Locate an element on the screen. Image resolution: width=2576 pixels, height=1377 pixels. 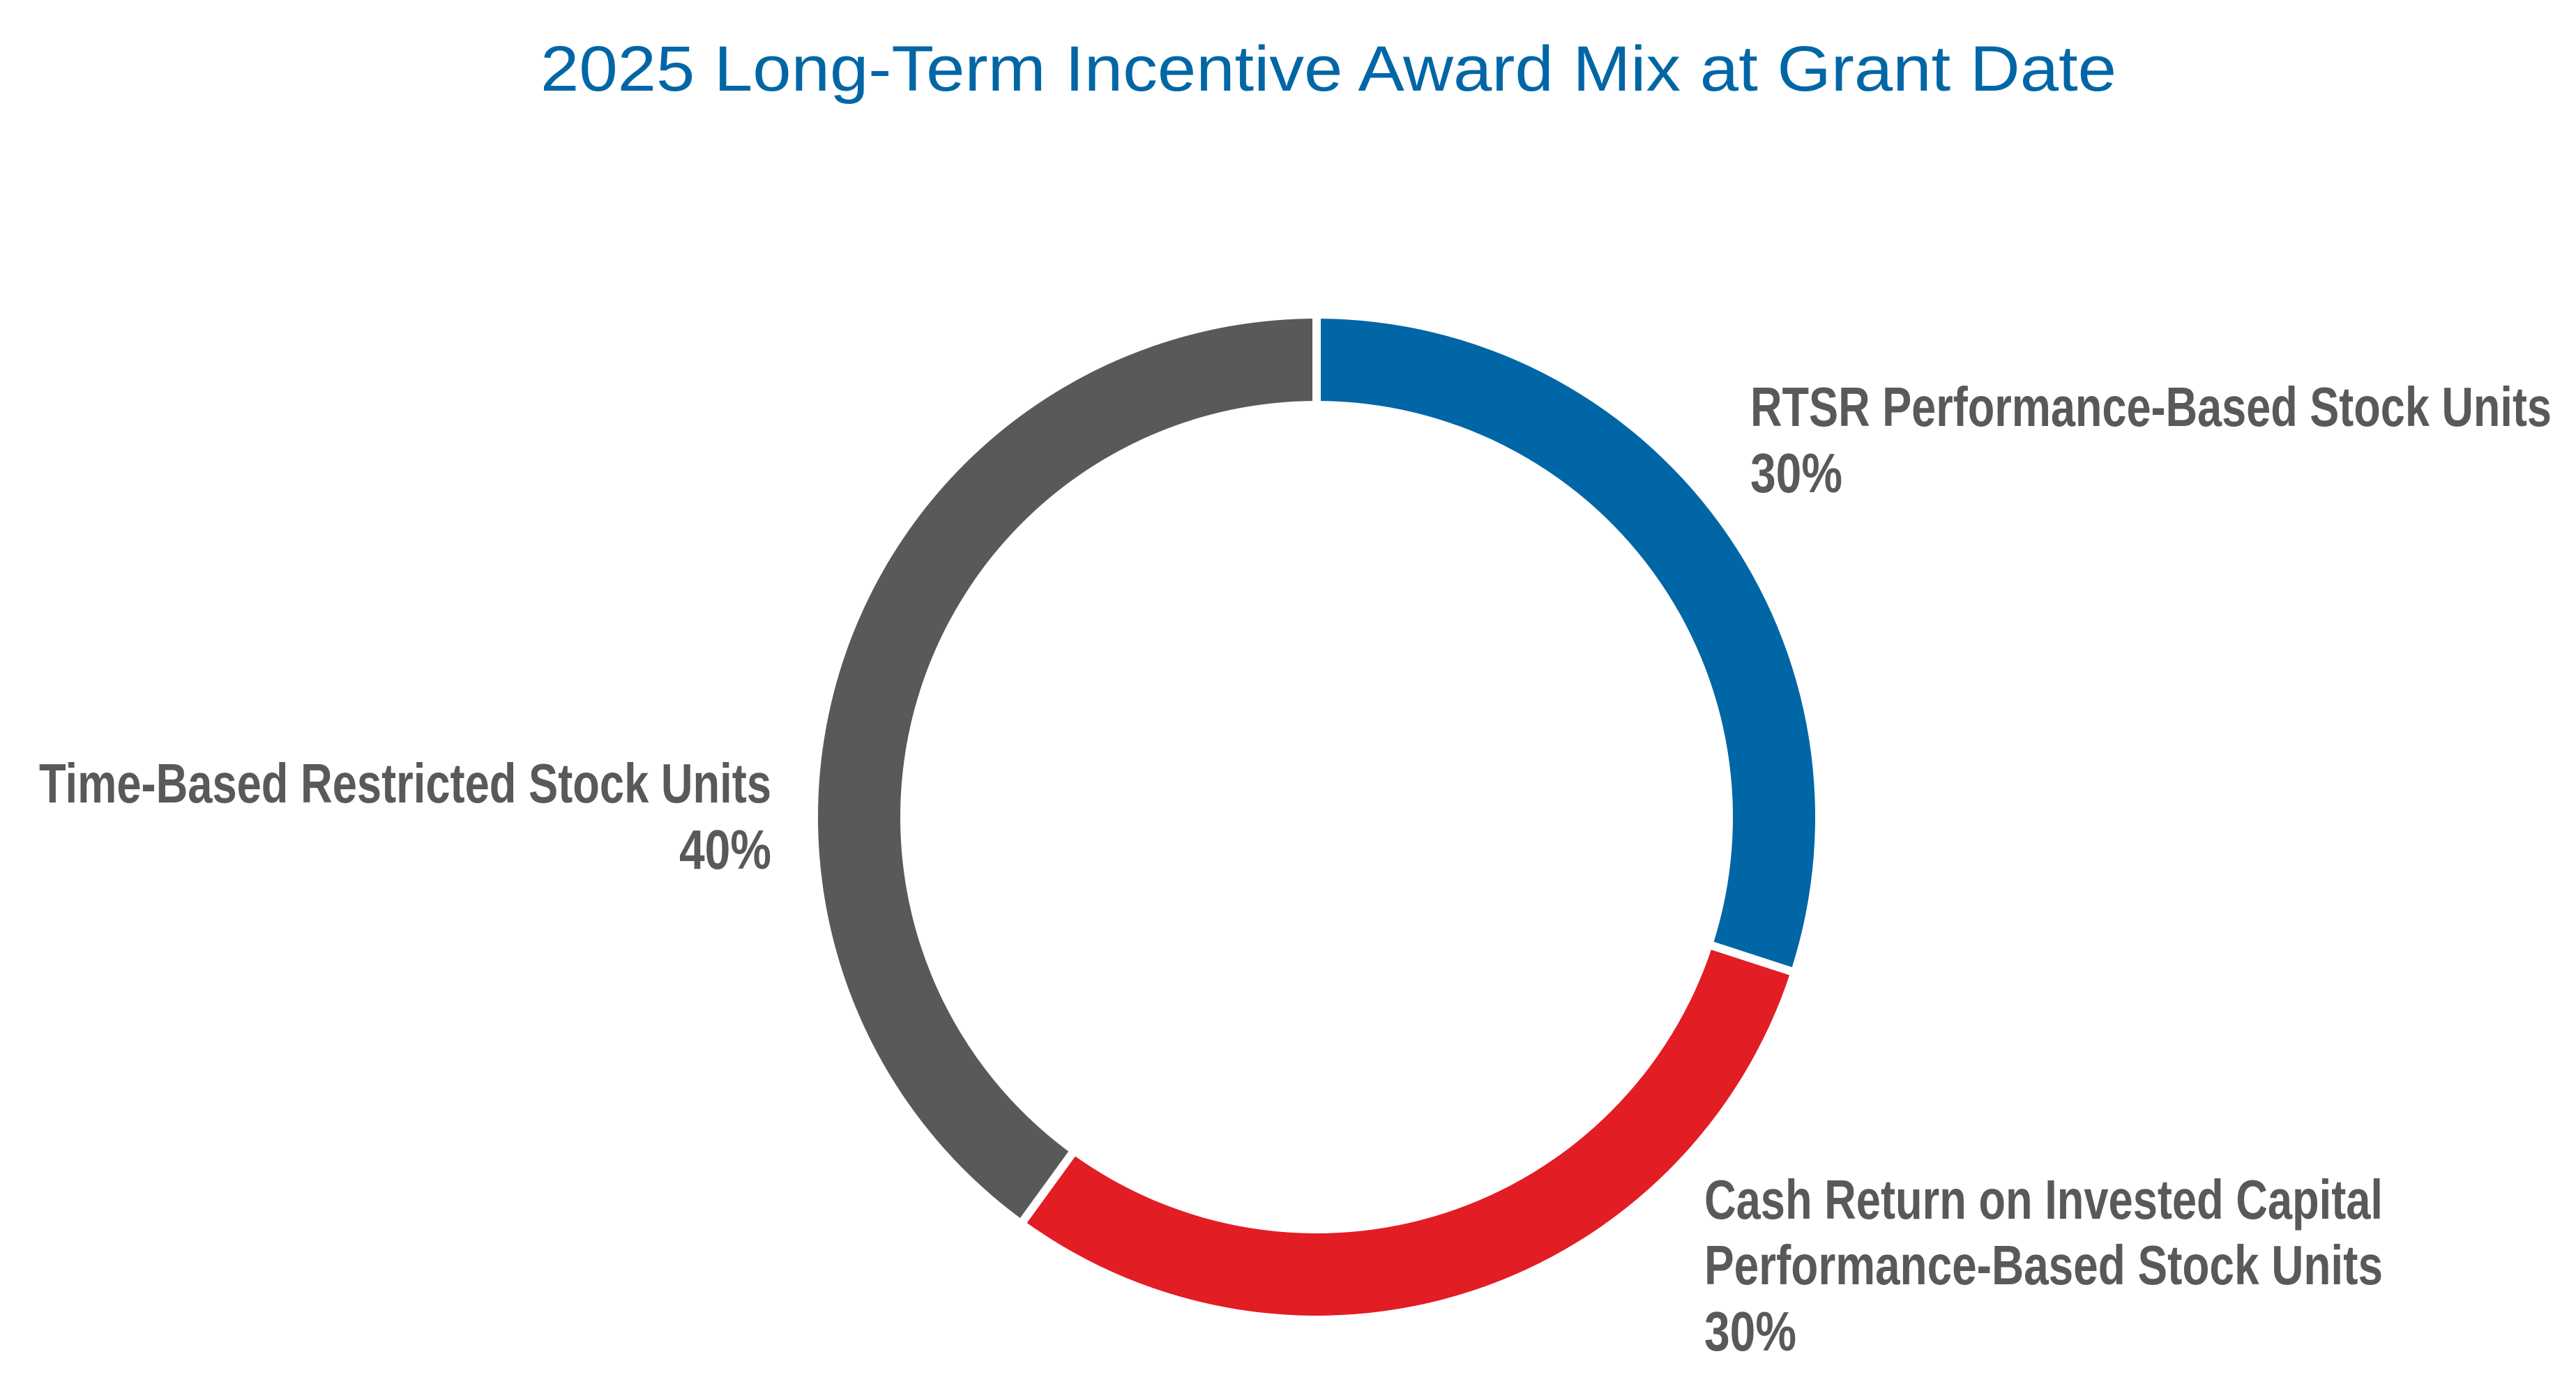
slice-value-time-based: 40% is located at coordinates (725, 850).